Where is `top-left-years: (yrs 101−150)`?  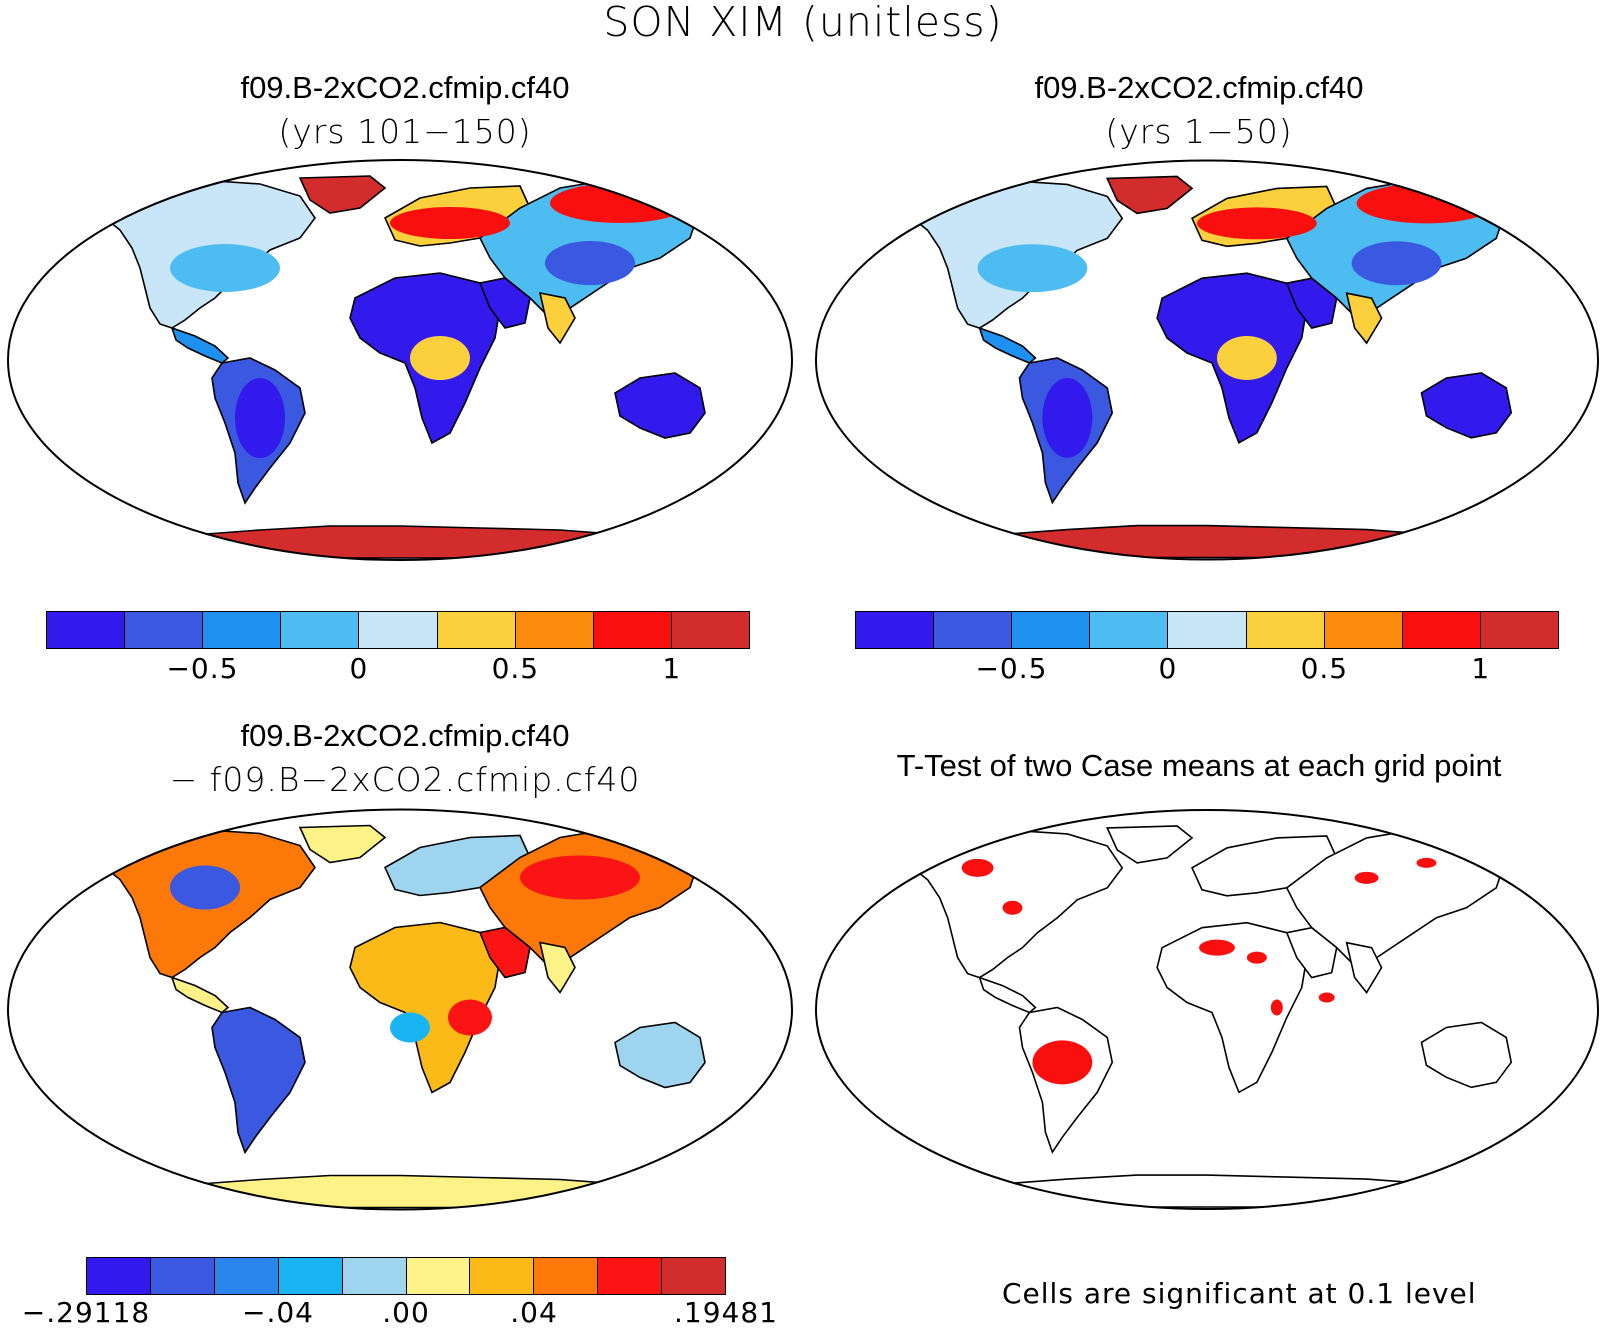 top-left-years: (yrs 101−150) is located at coordinates (405, 131).